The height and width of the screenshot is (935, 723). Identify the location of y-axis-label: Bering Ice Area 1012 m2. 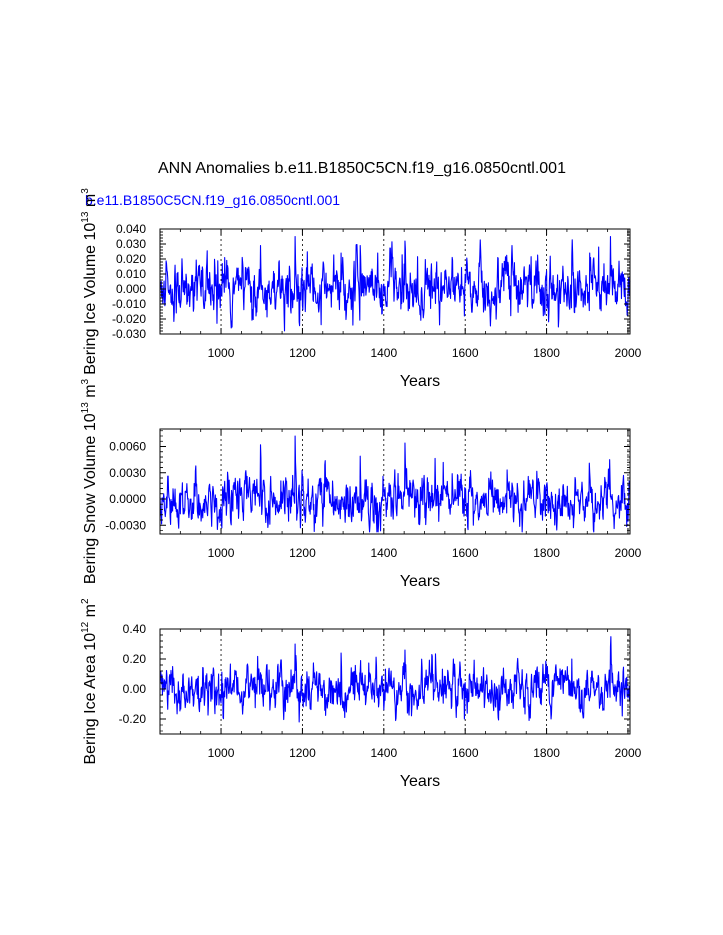
(89, 681).